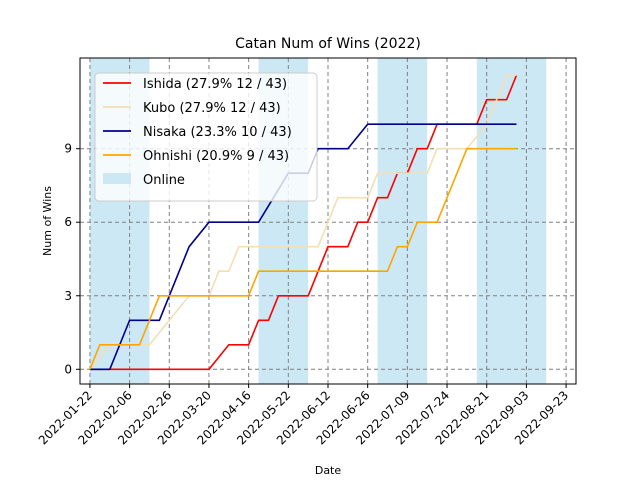 This screenshot has height=480, width=640. I want to click on y-tick-label-2: 6, so click(68, 222).